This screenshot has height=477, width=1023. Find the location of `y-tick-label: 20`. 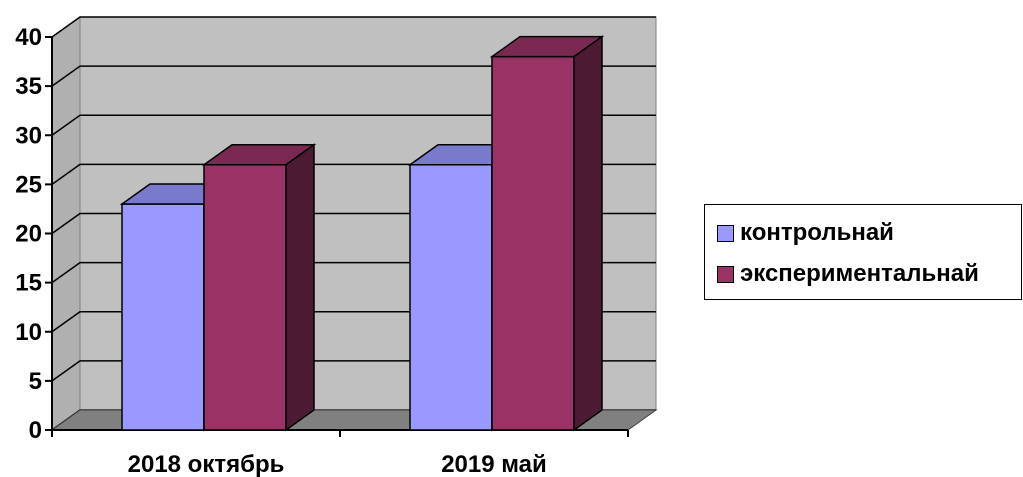

y-tick-label: 20 is located at coordinates (28, 234).